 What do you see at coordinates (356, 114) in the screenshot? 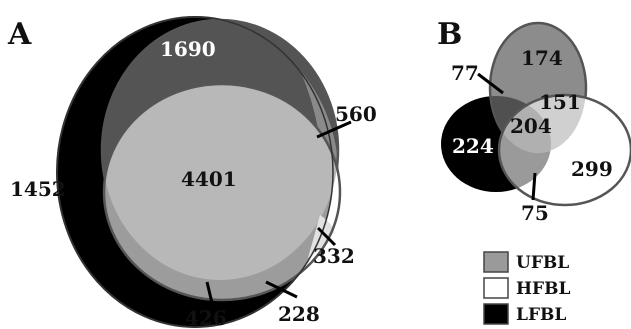
I see `venn-a-label-right-ufbl: 560` at bounding box center [356, 114].